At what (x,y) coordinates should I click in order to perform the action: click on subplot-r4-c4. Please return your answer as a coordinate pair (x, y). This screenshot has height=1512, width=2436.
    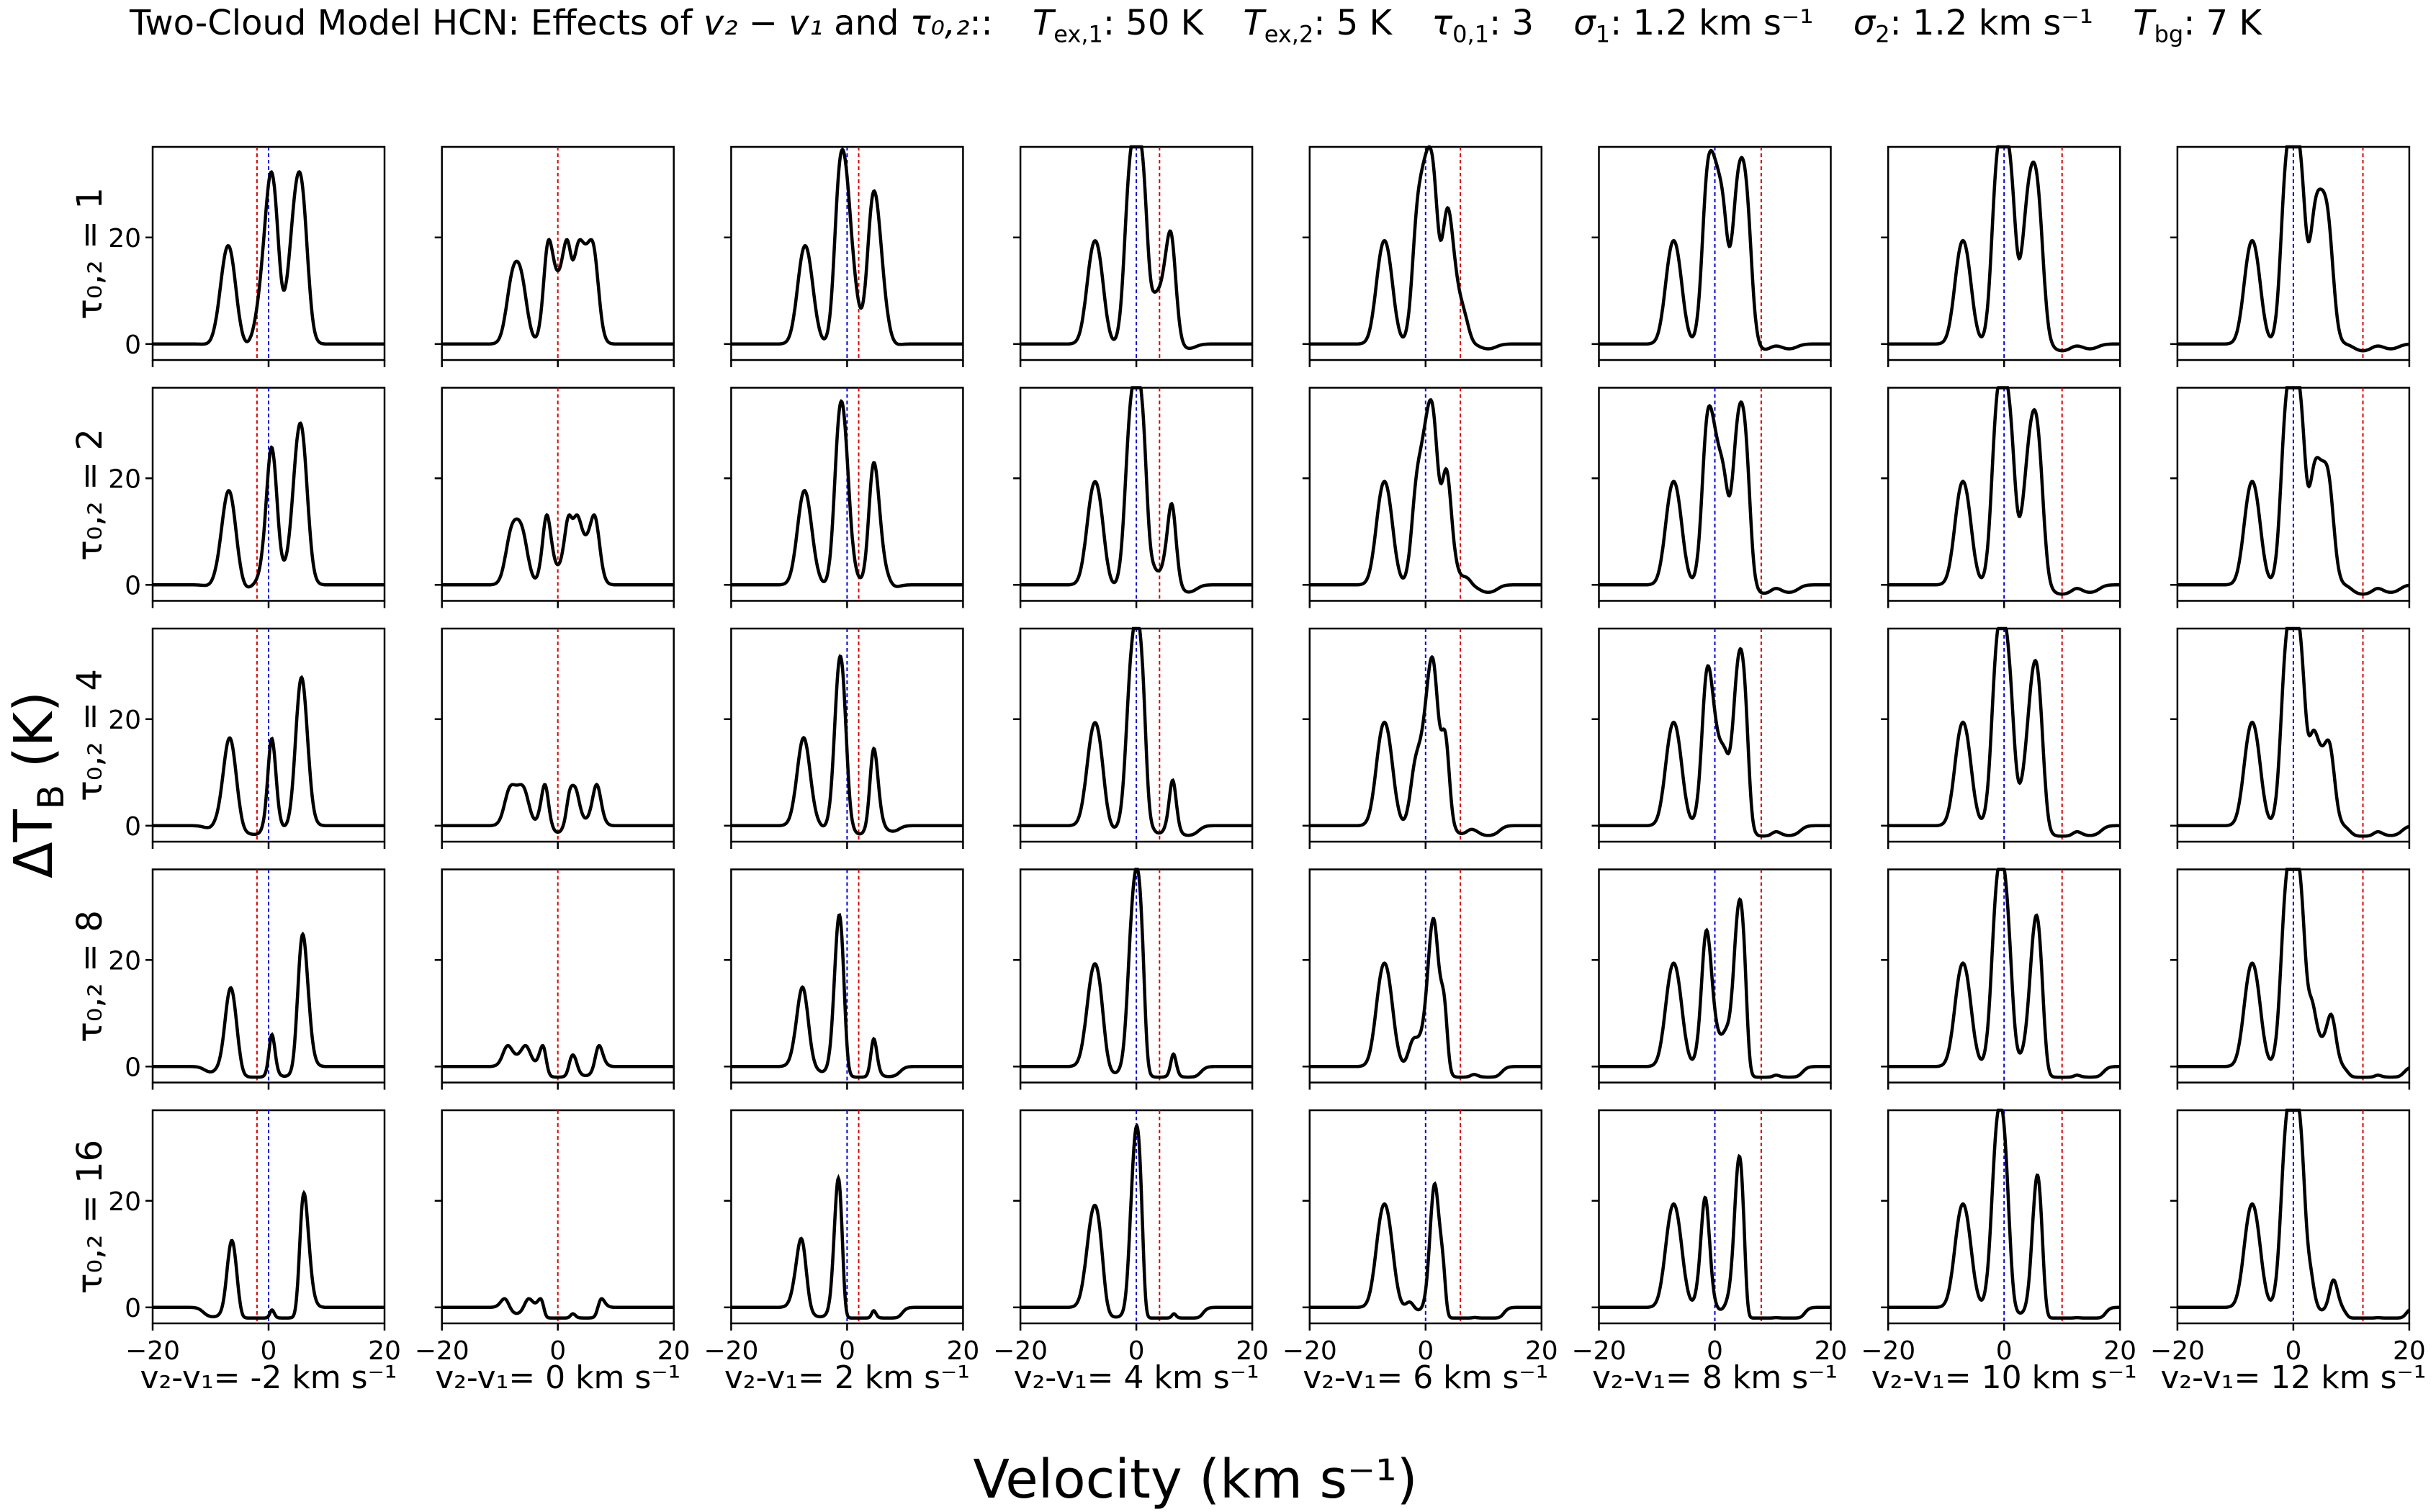
    Looking at the image, I should click on (1133, 979).